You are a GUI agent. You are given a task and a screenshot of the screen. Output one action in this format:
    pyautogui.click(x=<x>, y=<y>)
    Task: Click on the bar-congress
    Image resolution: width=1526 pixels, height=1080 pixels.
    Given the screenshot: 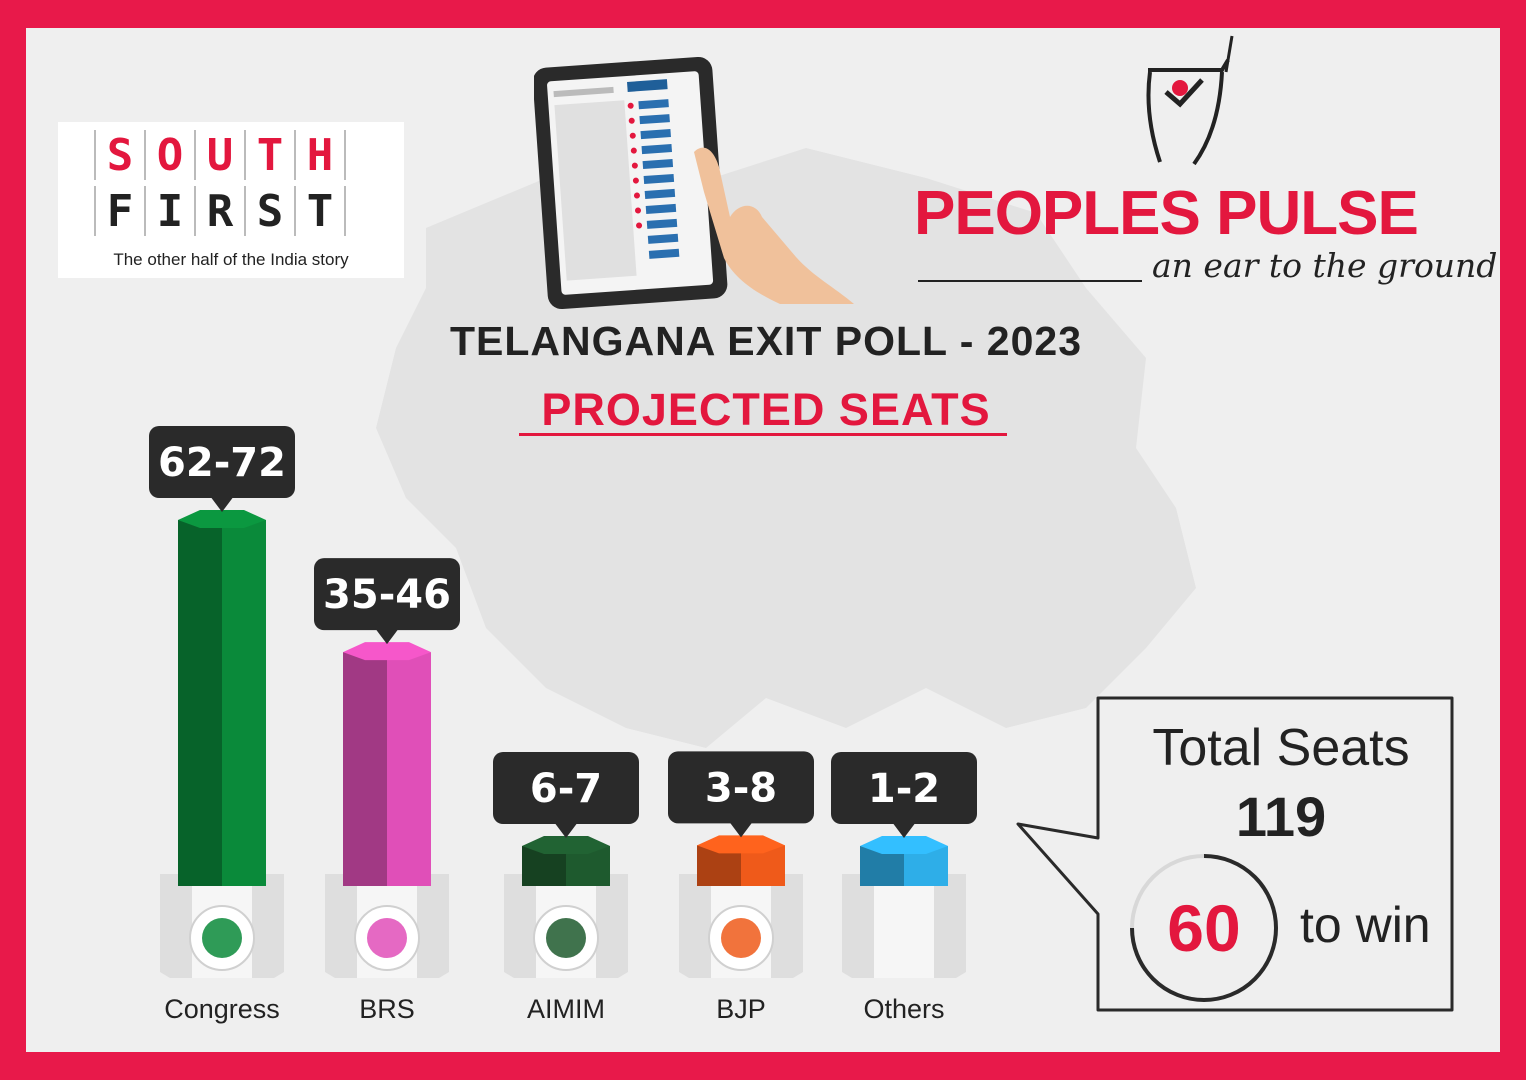 What is the action you would take?
    pyautogui.click(x=244, y=703)
    